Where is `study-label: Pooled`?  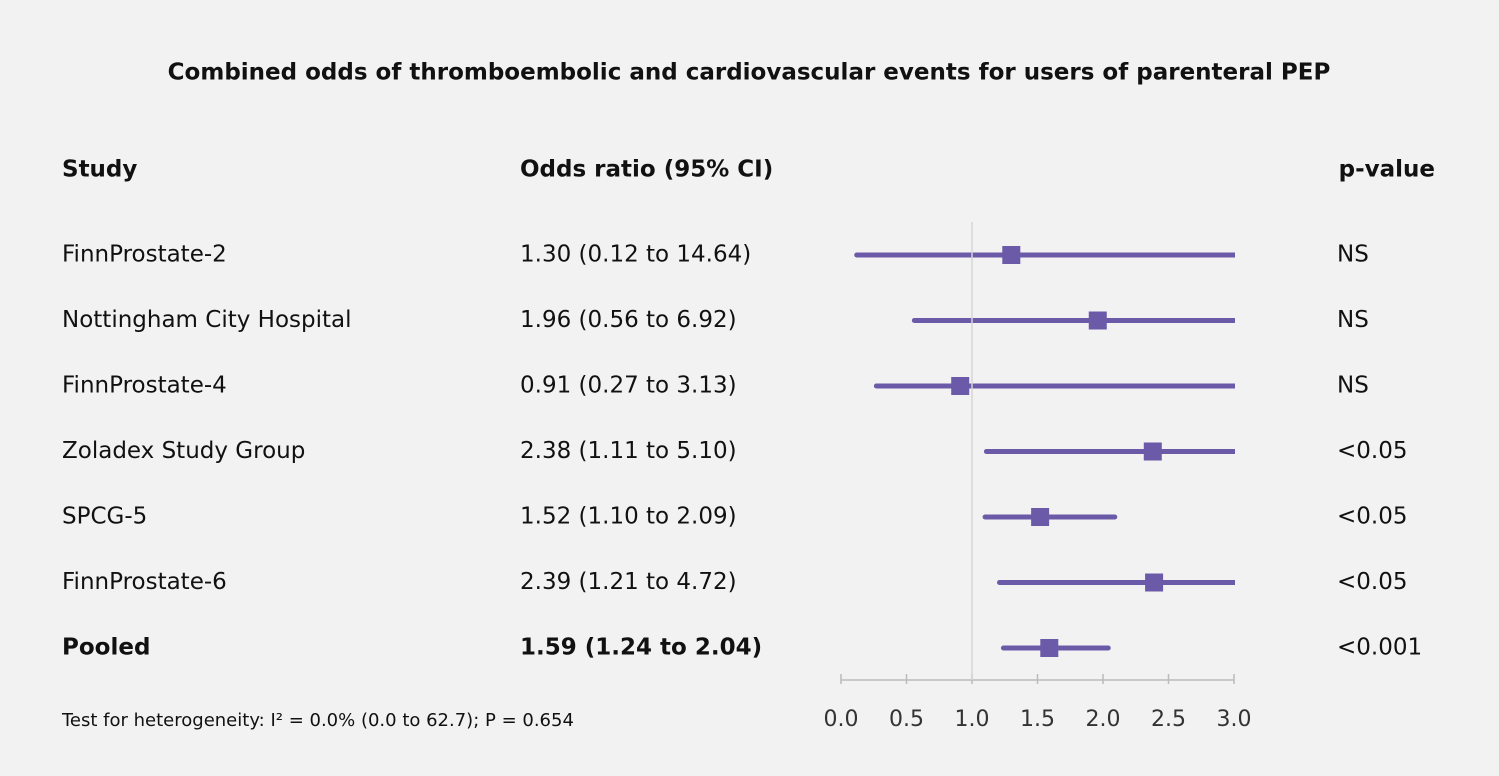
study-label: Pooled is located at coordinates (106, 648).